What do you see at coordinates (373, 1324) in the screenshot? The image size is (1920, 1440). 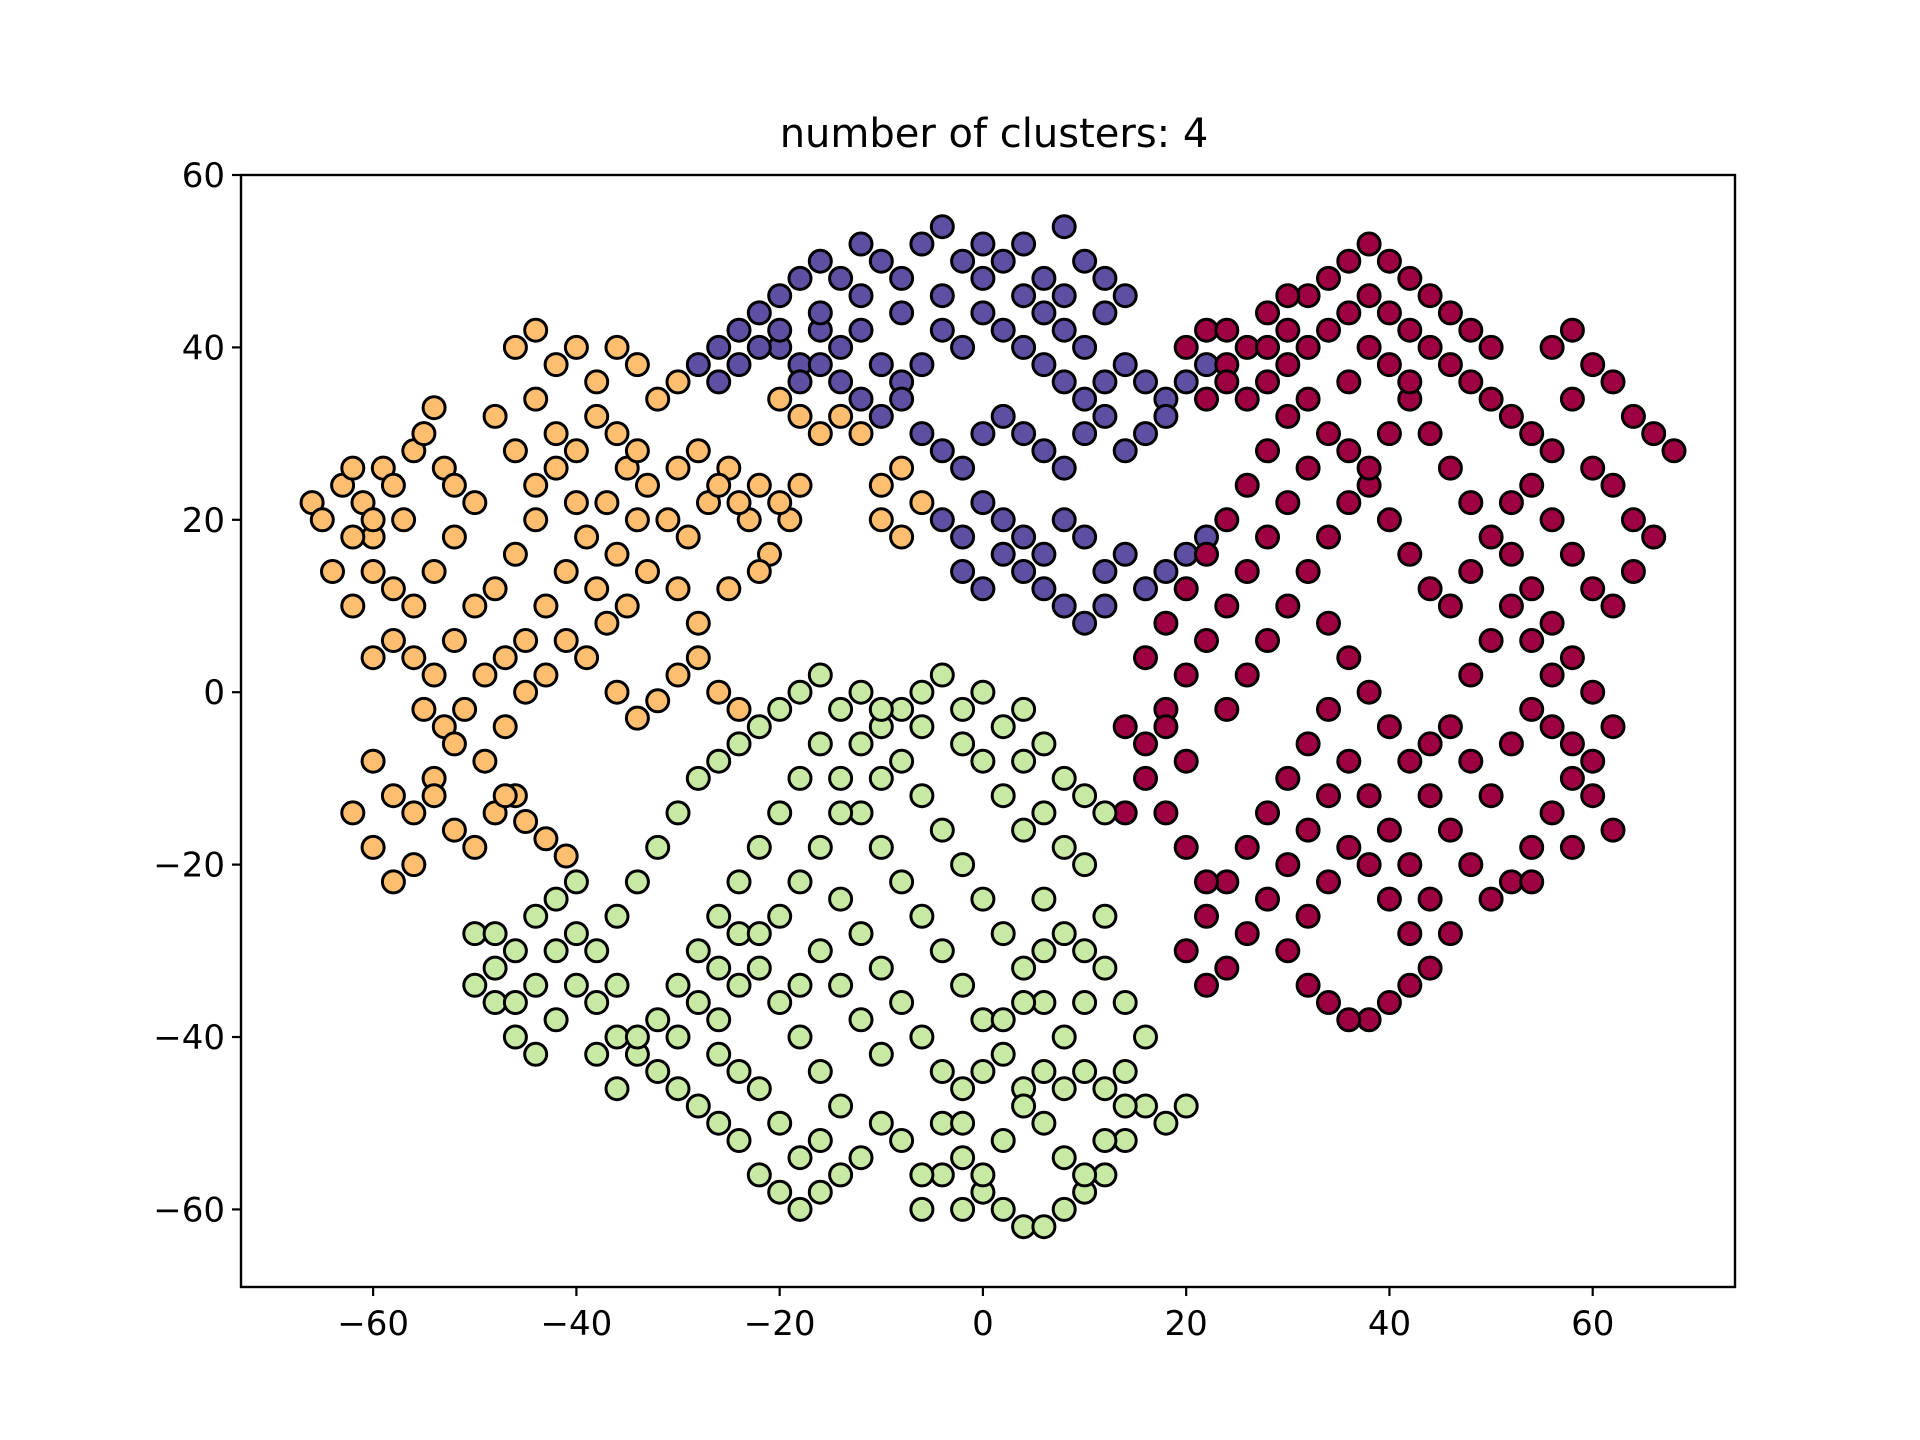 I see `x-tick-label: −60` at bounding box center [373, 1324].